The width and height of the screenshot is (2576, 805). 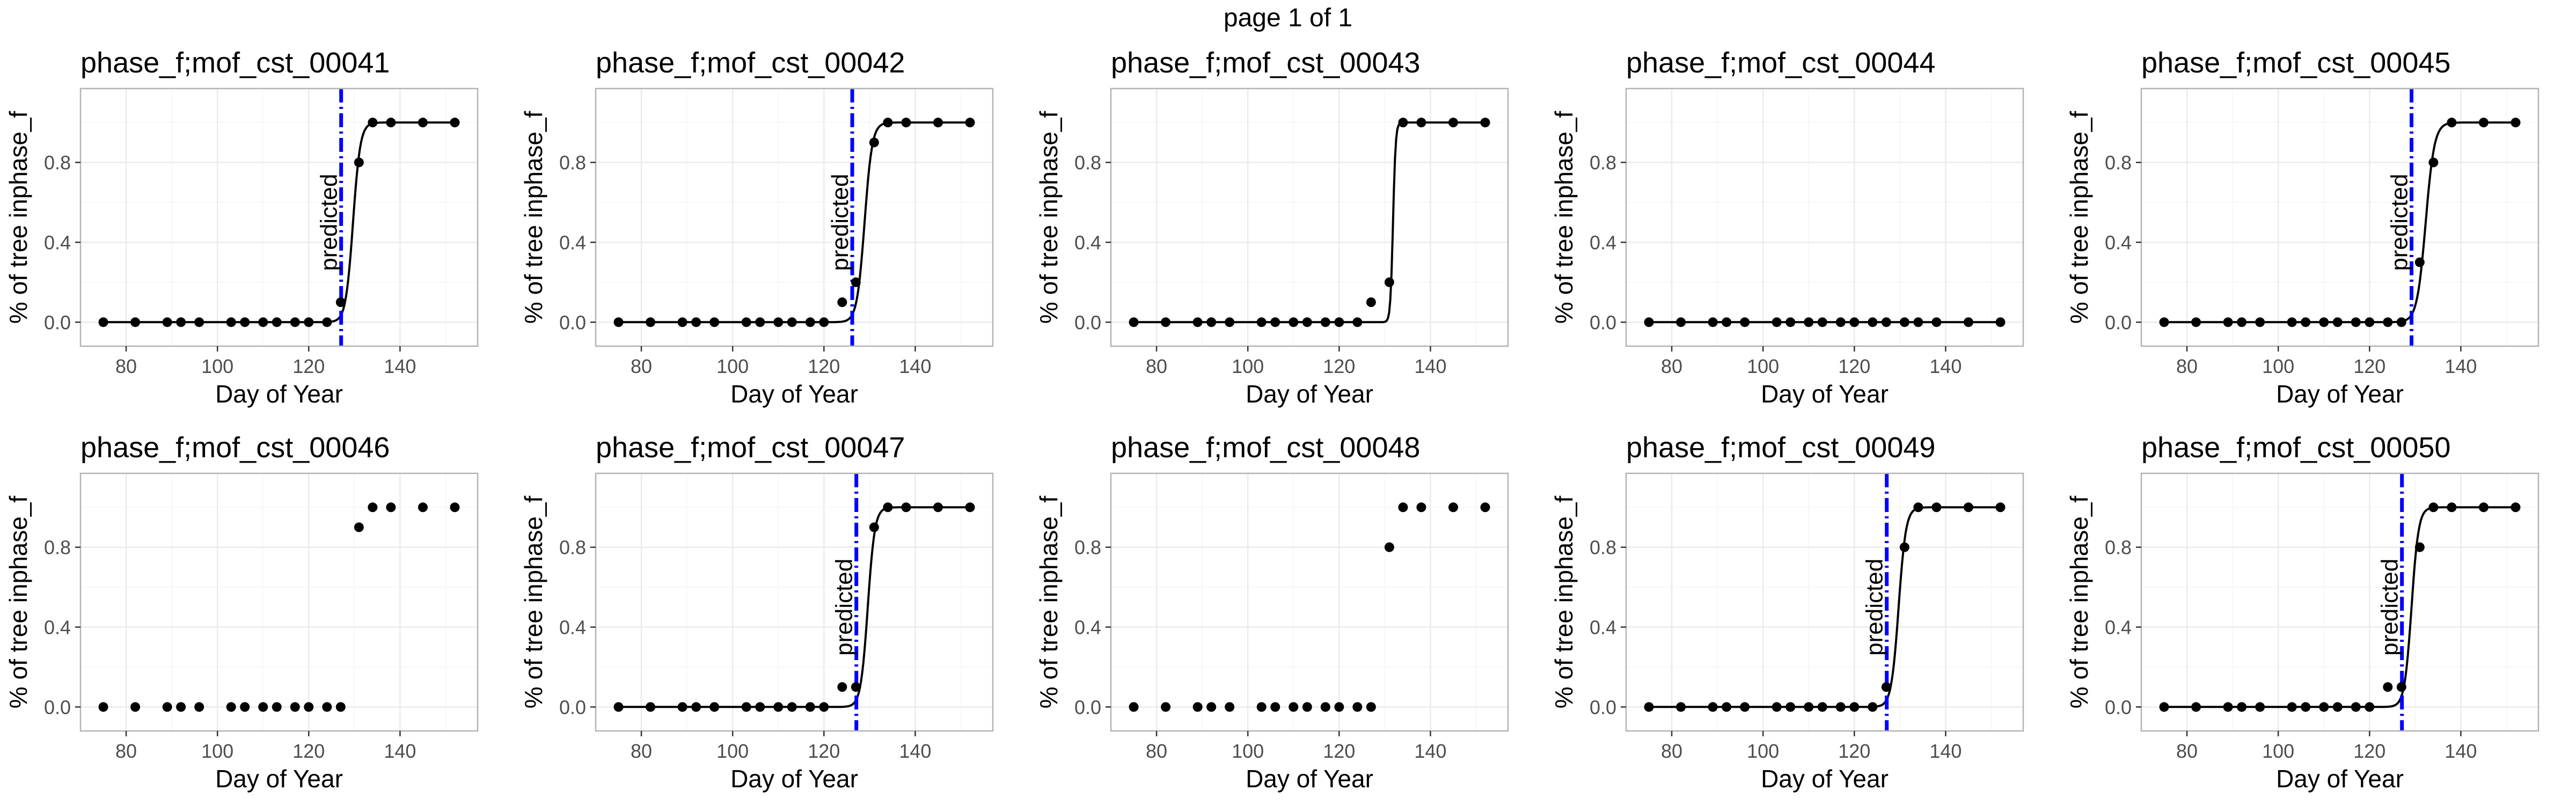 I want to click on panel-title: phase_f;mof_cst_00042, so click(x=750, y=63).